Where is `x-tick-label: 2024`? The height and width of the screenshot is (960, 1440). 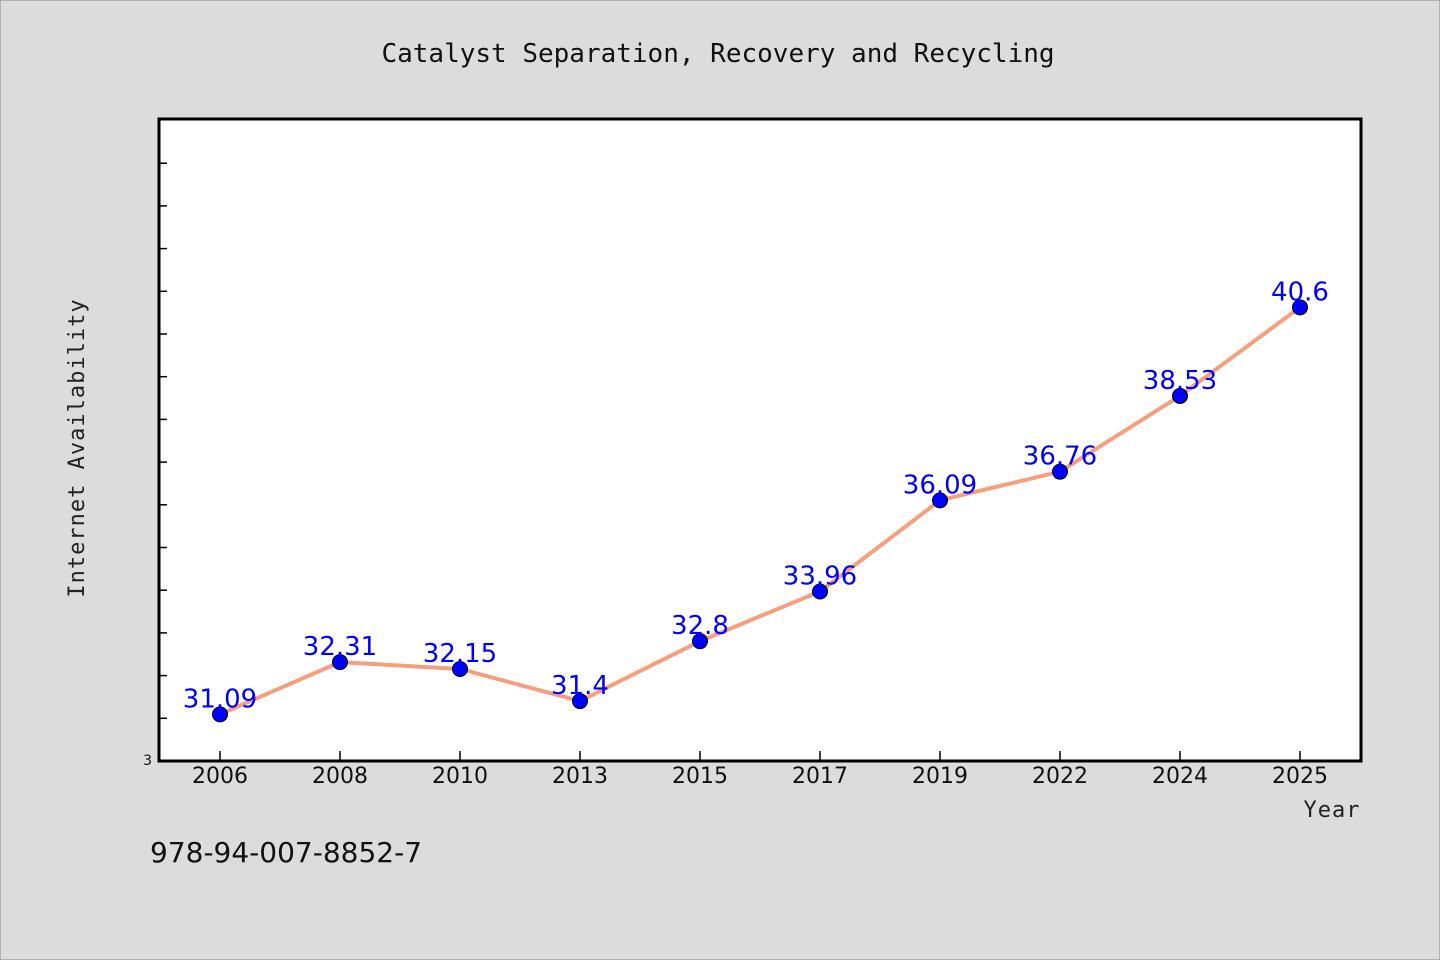
x-tick-label: 2024 is located at coordinates (1180, 776).